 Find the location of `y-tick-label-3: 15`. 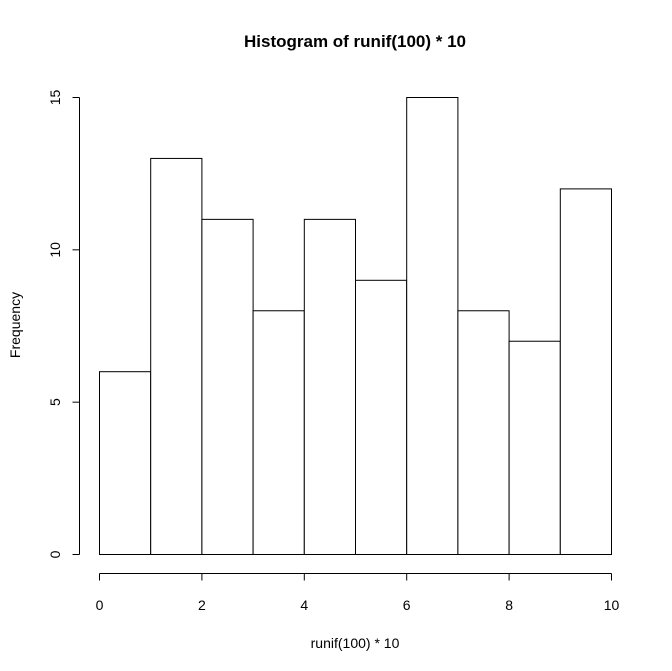

y-tick-label-3: 15 is located at coordinates (55, 98).